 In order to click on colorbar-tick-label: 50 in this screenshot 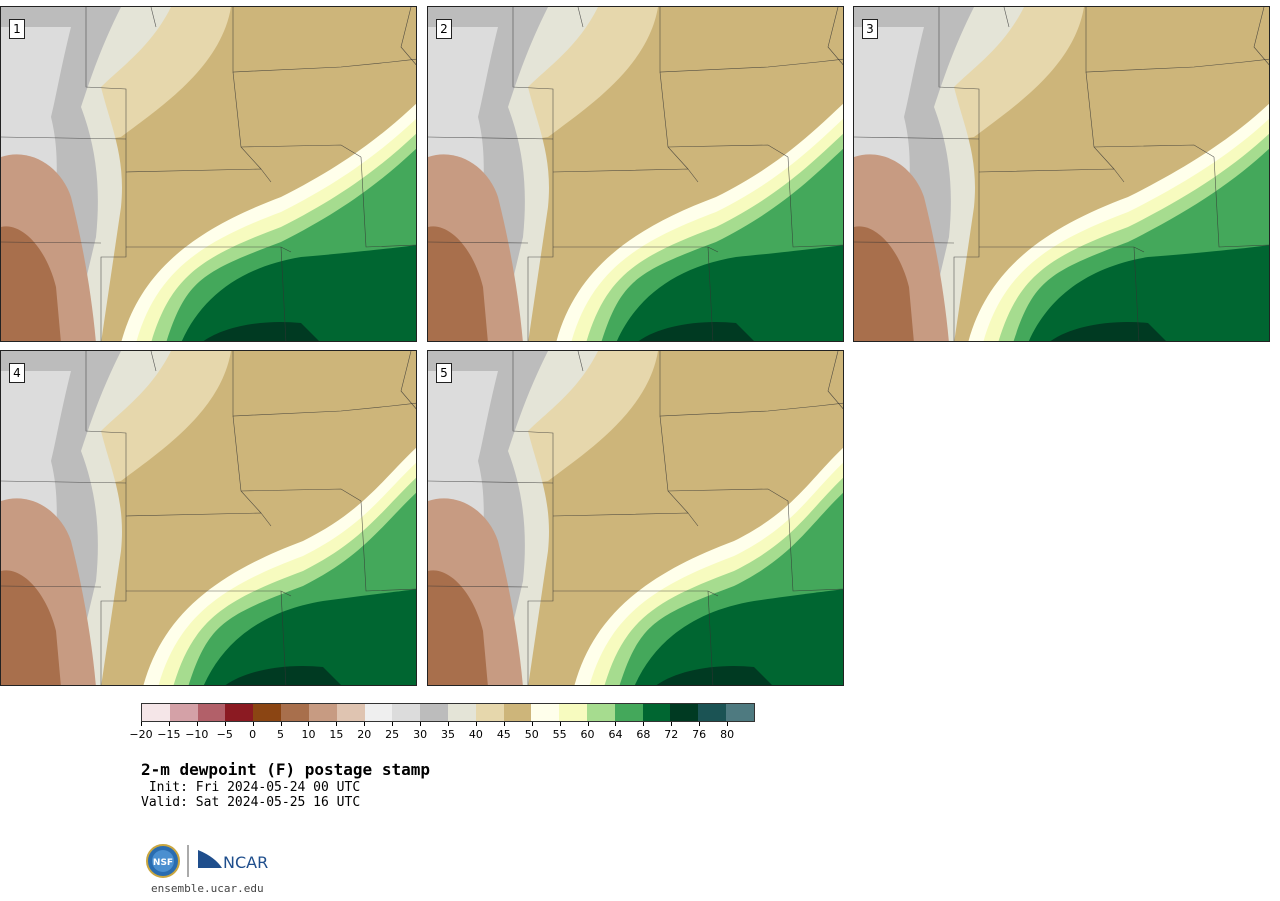, I will do `click(531, 734)`.